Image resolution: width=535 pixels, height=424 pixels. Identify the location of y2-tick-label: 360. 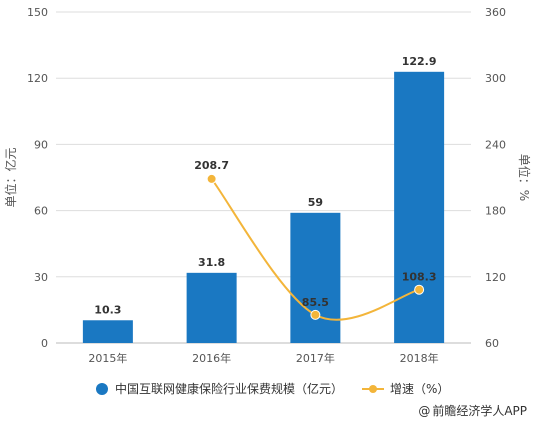
(495, 12).